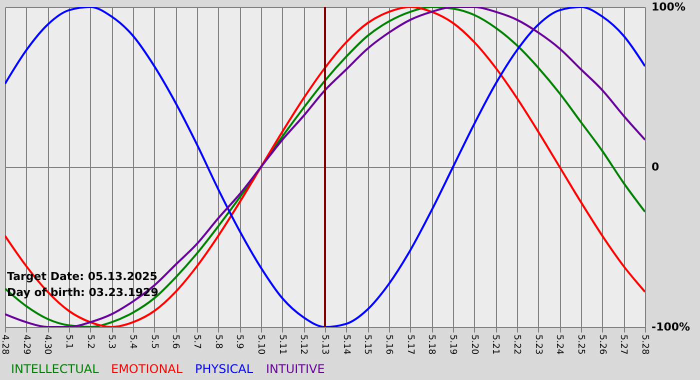 Image resolution: width=700 pixels, height=380 pixels. What do you see at coordinates (325, 344) in the screenshot?
I see `x-tick-label: 5.13` at bounding box center [325, 344].